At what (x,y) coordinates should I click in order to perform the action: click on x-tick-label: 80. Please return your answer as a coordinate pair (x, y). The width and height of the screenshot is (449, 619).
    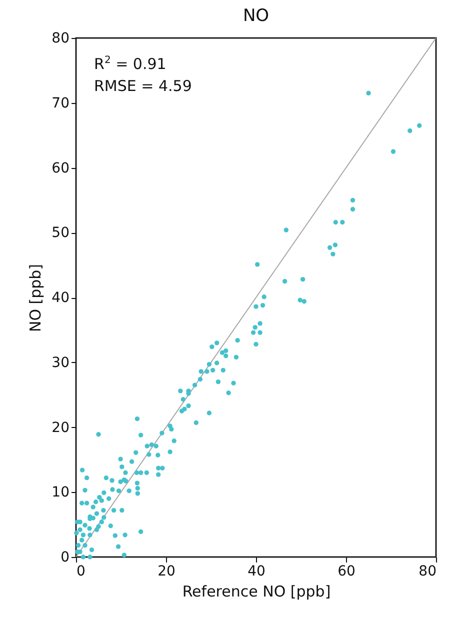
    Looking at the image, I should click on (427, 572).